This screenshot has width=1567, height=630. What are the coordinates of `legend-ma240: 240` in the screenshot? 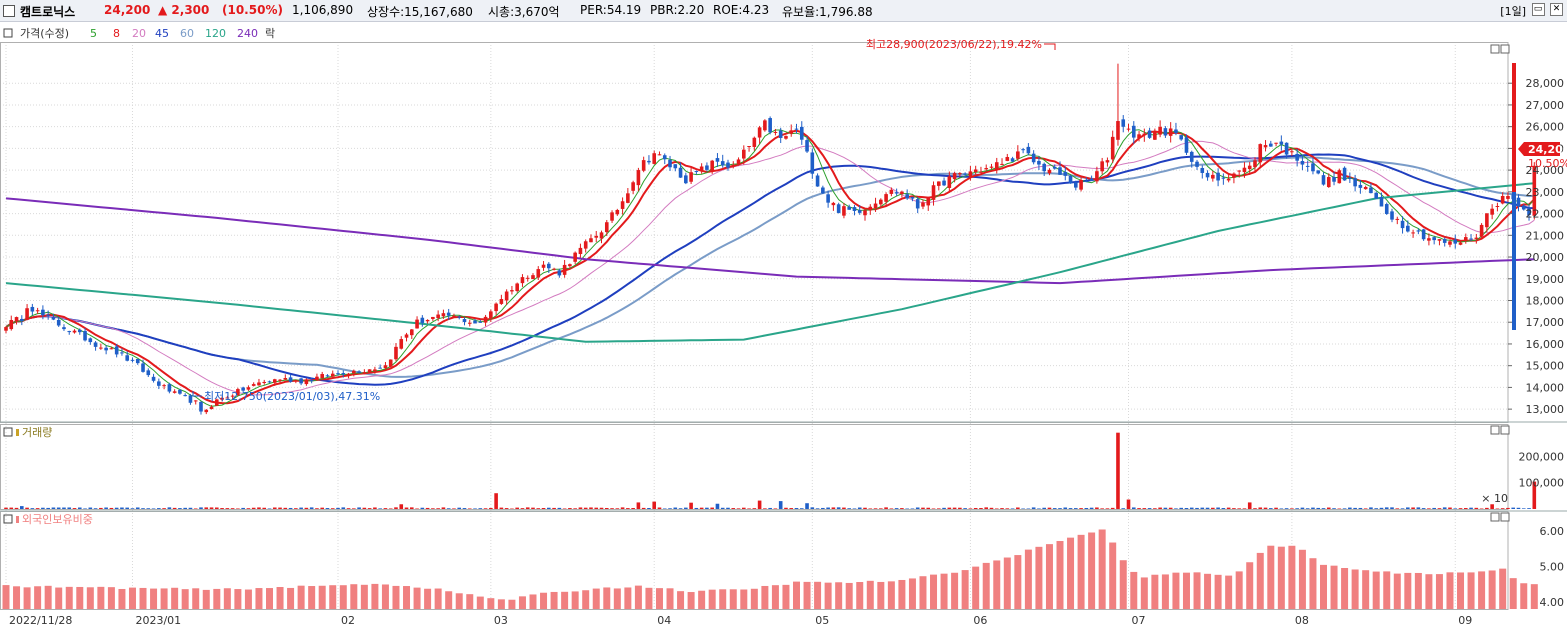 It's located at (247, 33).